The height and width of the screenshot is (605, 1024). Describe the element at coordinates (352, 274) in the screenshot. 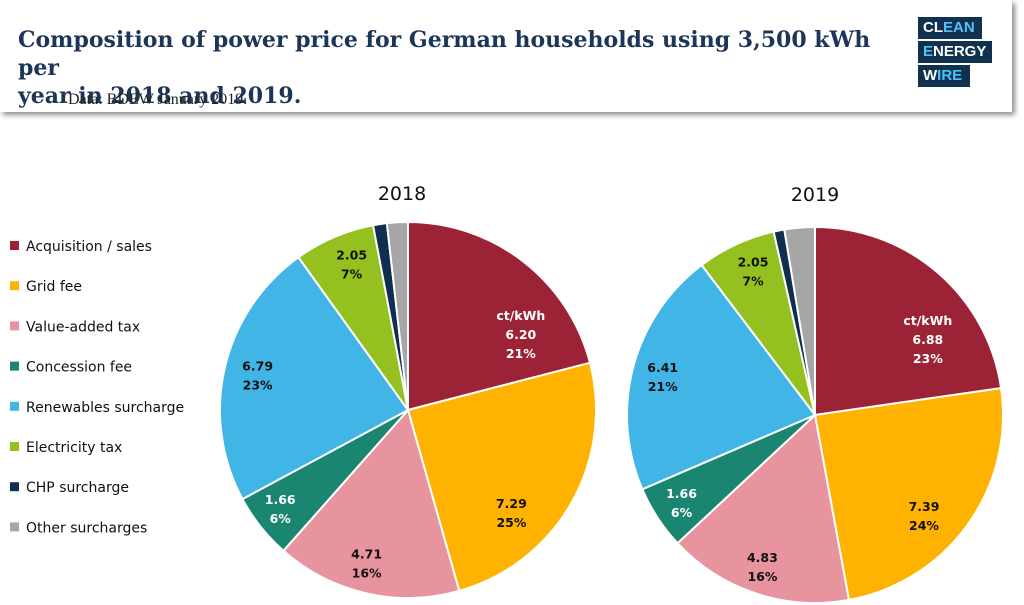

I see `pie-2018-label-electricity-tax-percent: 7%` at that location.